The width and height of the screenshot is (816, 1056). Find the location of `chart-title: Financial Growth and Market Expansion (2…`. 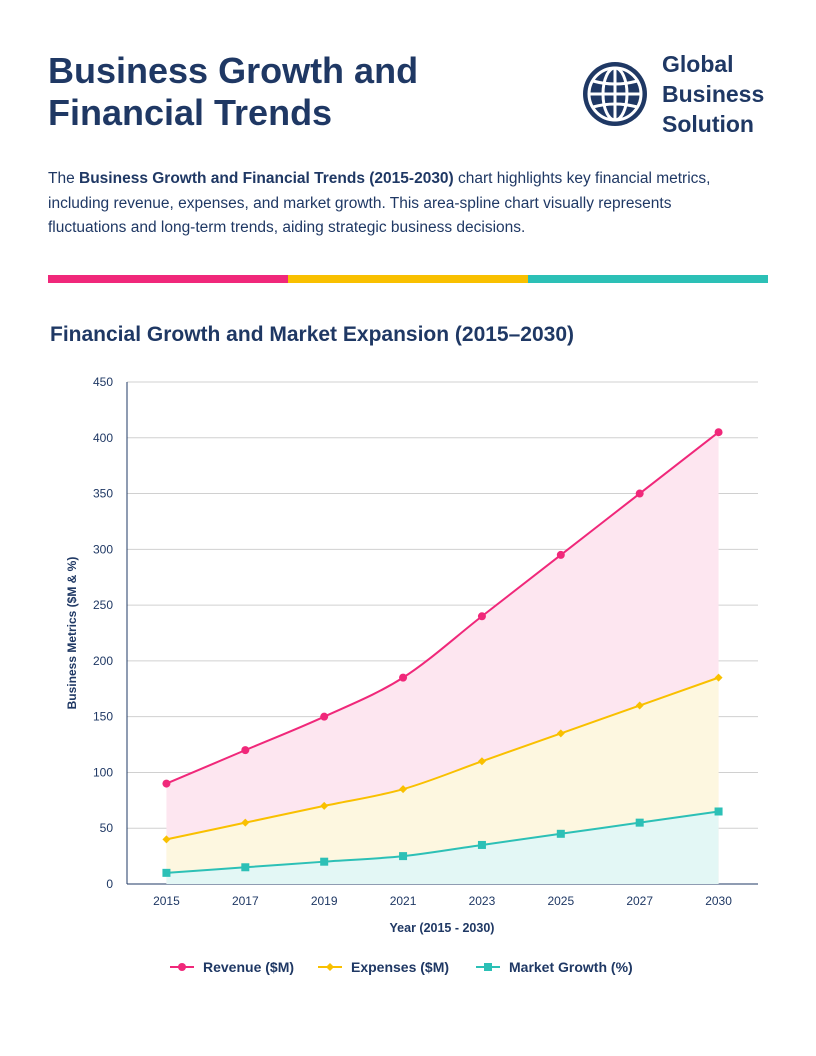

chart-title: Financial Growth and Market Expansion (2… is located at coordinates (312, 334).